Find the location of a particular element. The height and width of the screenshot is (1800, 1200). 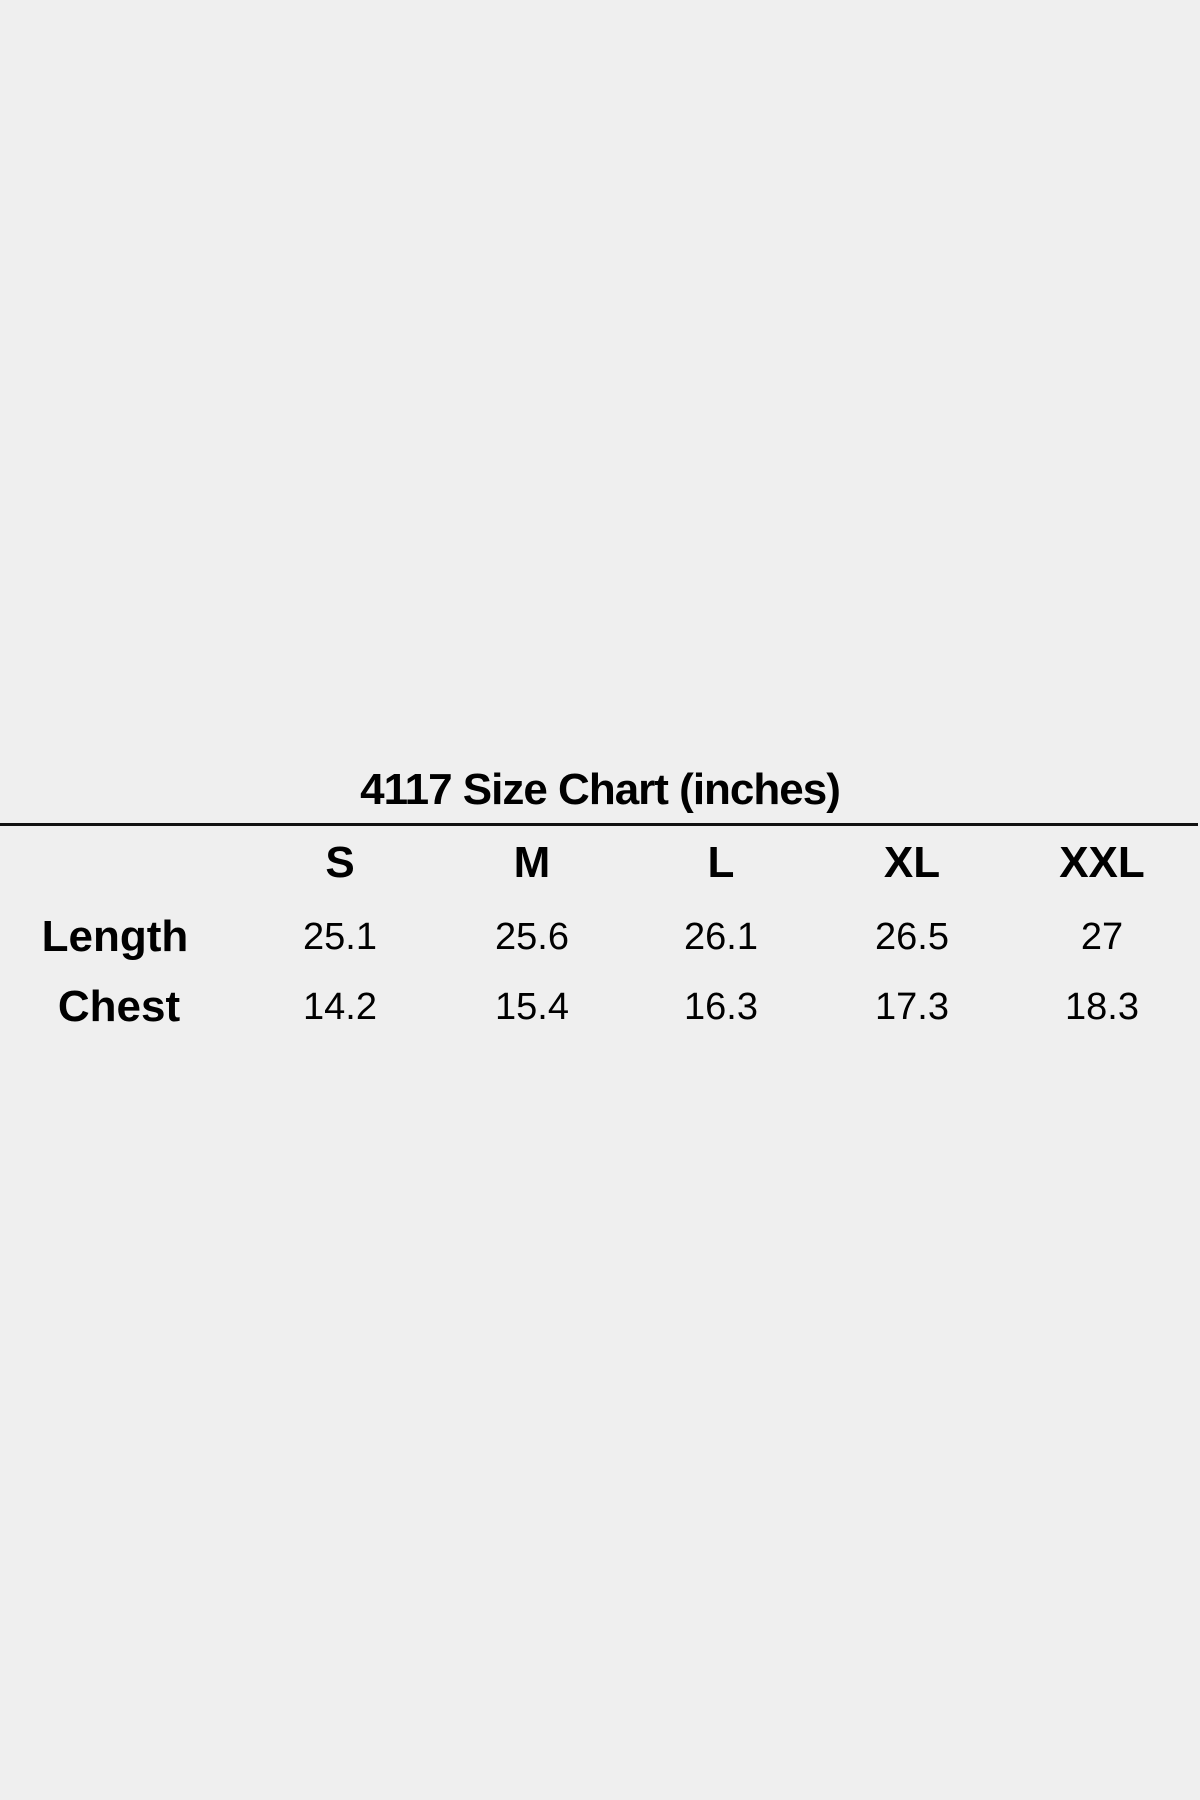

column-header-m: M is located at coordinates (532, 862).